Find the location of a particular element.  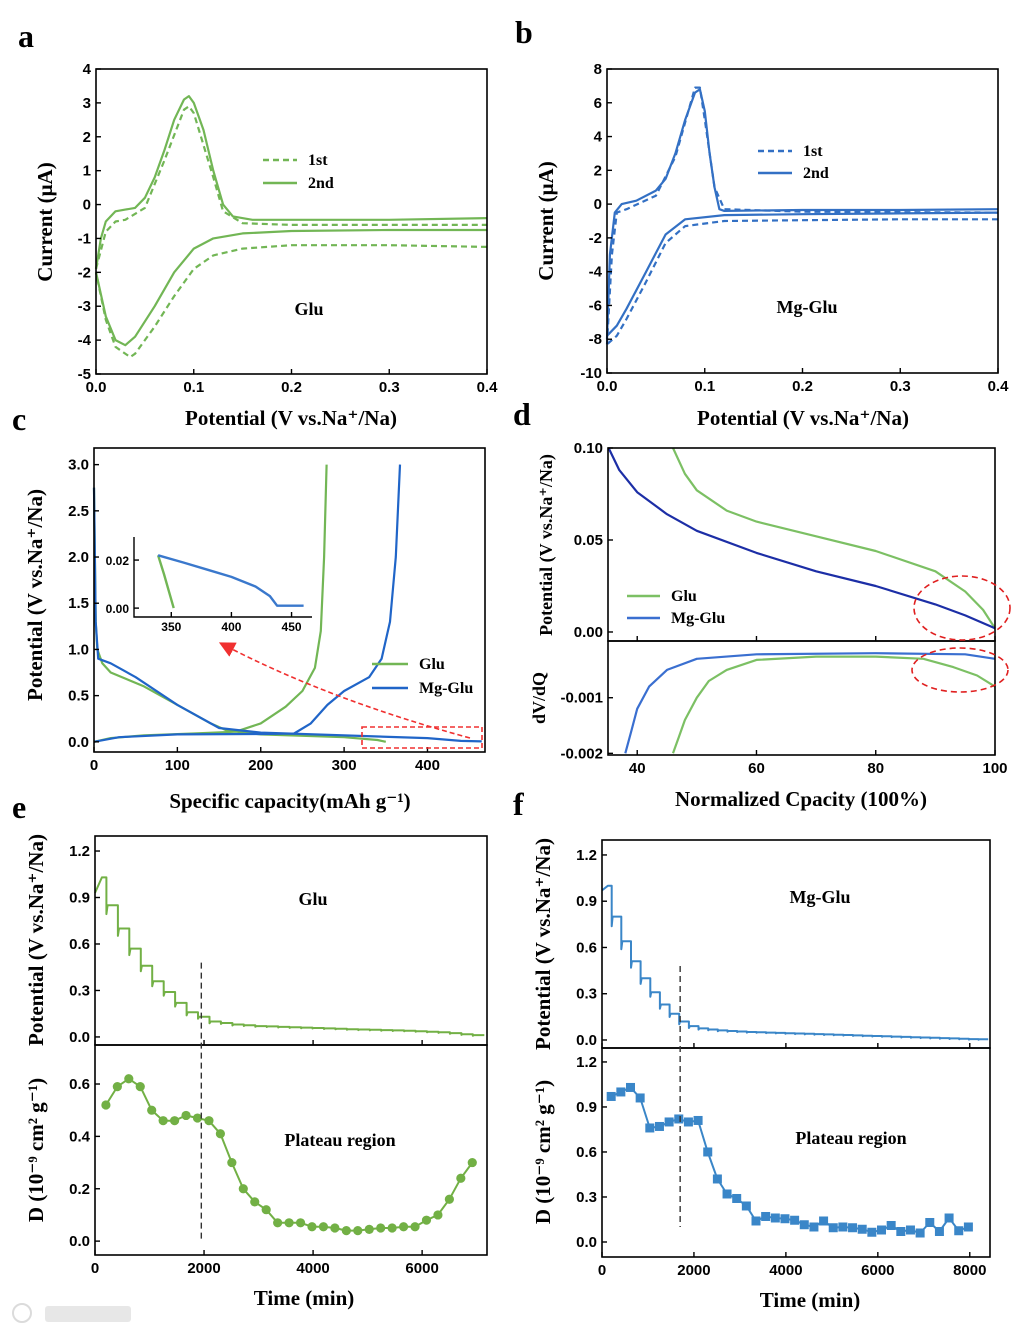

x-tick-label: 8000 is located at coordinates (969, 1270).